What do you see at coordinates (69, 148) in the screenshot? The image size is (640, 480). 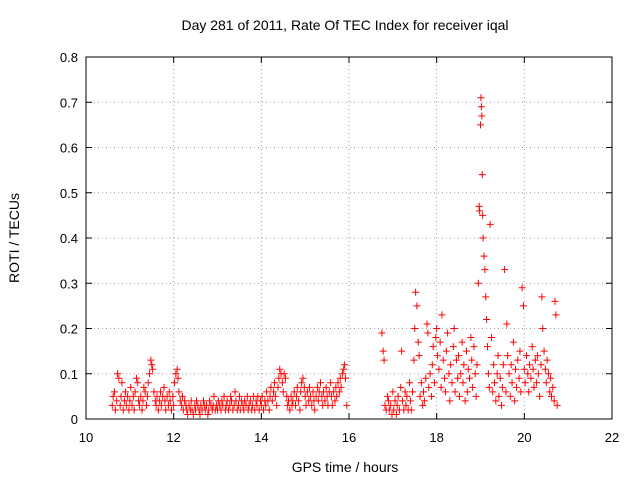 I see `y-tick-label: 0.6` at bounding box center [69, 148].